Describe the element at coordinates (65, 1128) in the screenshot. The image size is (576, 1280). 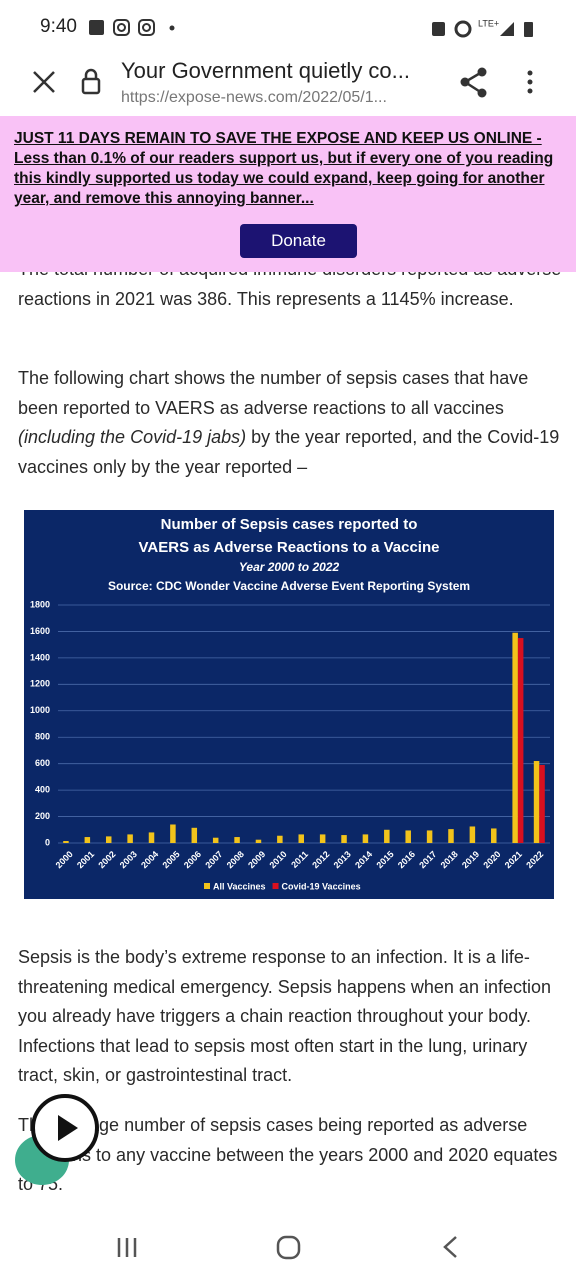
I see `play-button` at that location.